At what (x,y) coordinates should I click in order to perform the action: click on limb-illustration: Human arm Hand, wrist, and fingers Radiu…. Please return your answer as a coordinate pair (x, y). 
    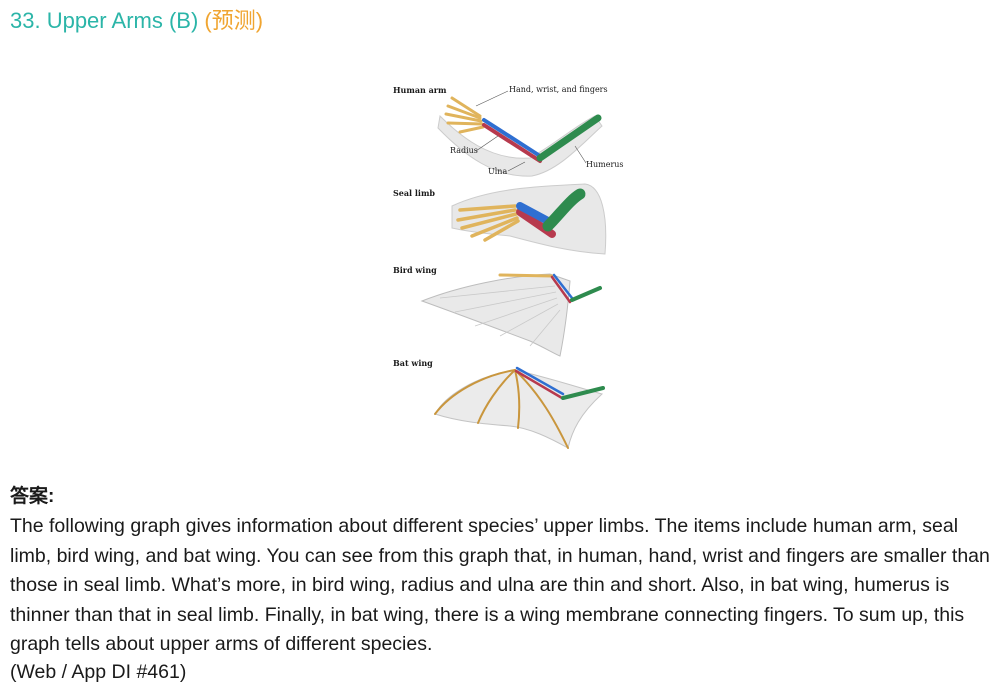
    Looking at the image, I should click on (508, 267).